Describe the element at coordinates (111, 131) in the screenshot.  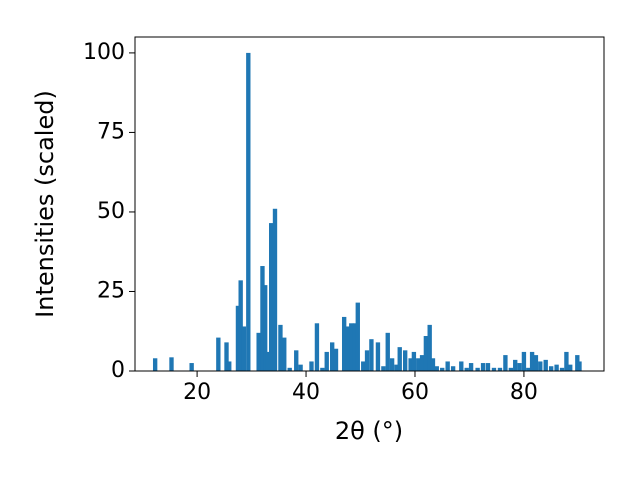
I see `y-tick-label: 75` at that location.